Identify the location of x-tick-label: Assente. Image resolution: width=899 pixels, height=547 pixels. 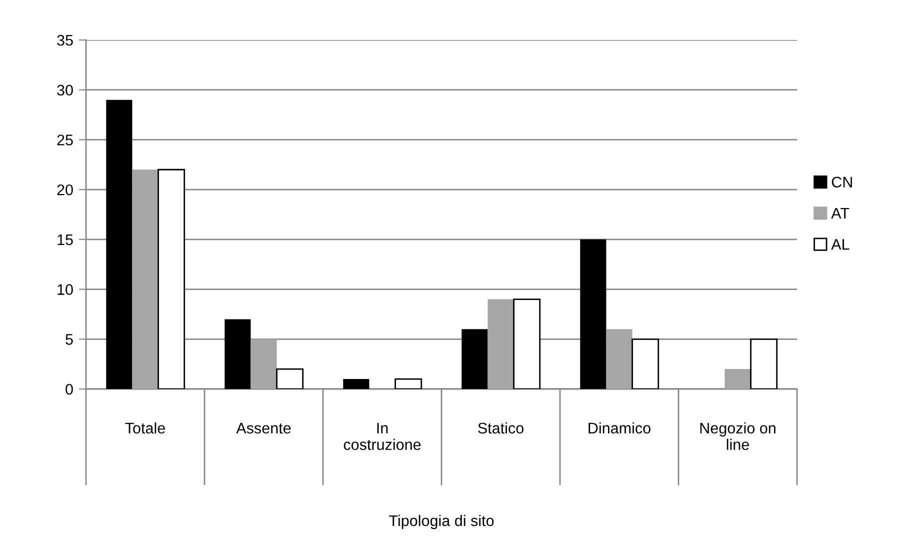
(263, 428).